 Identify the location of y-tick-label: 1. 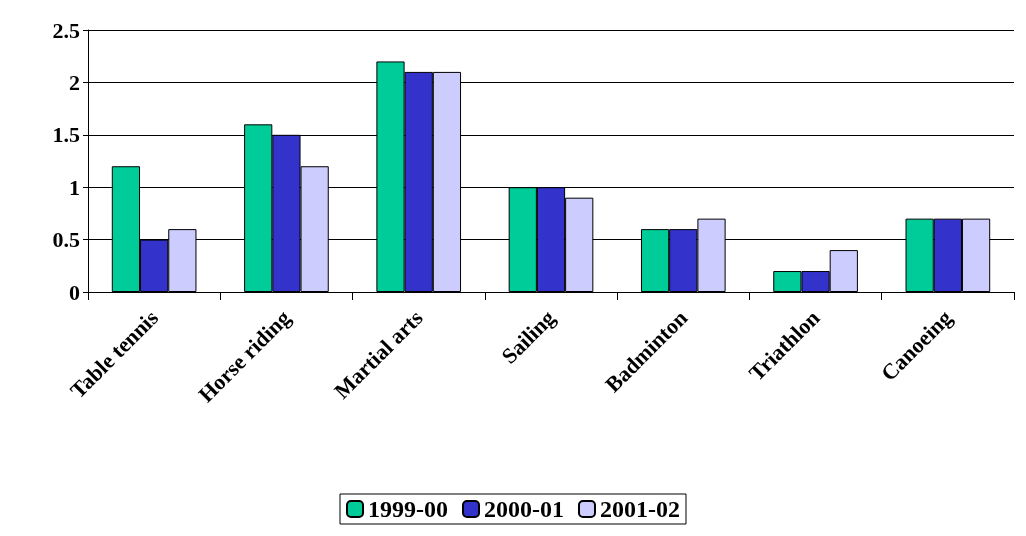
(74, 187).